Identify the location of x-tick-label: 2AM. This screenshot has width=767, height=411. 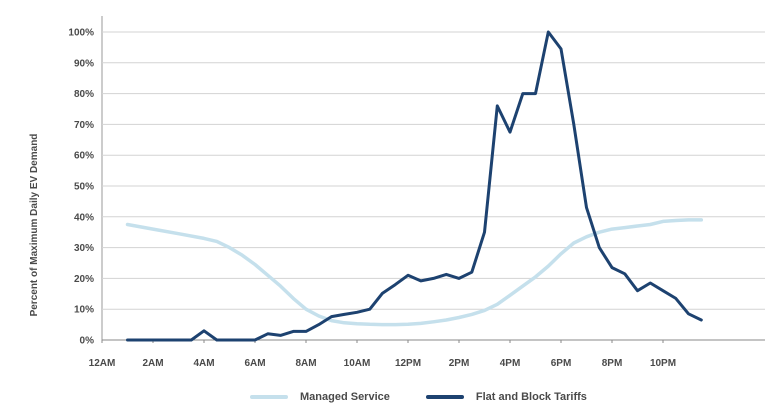
(152, 363).